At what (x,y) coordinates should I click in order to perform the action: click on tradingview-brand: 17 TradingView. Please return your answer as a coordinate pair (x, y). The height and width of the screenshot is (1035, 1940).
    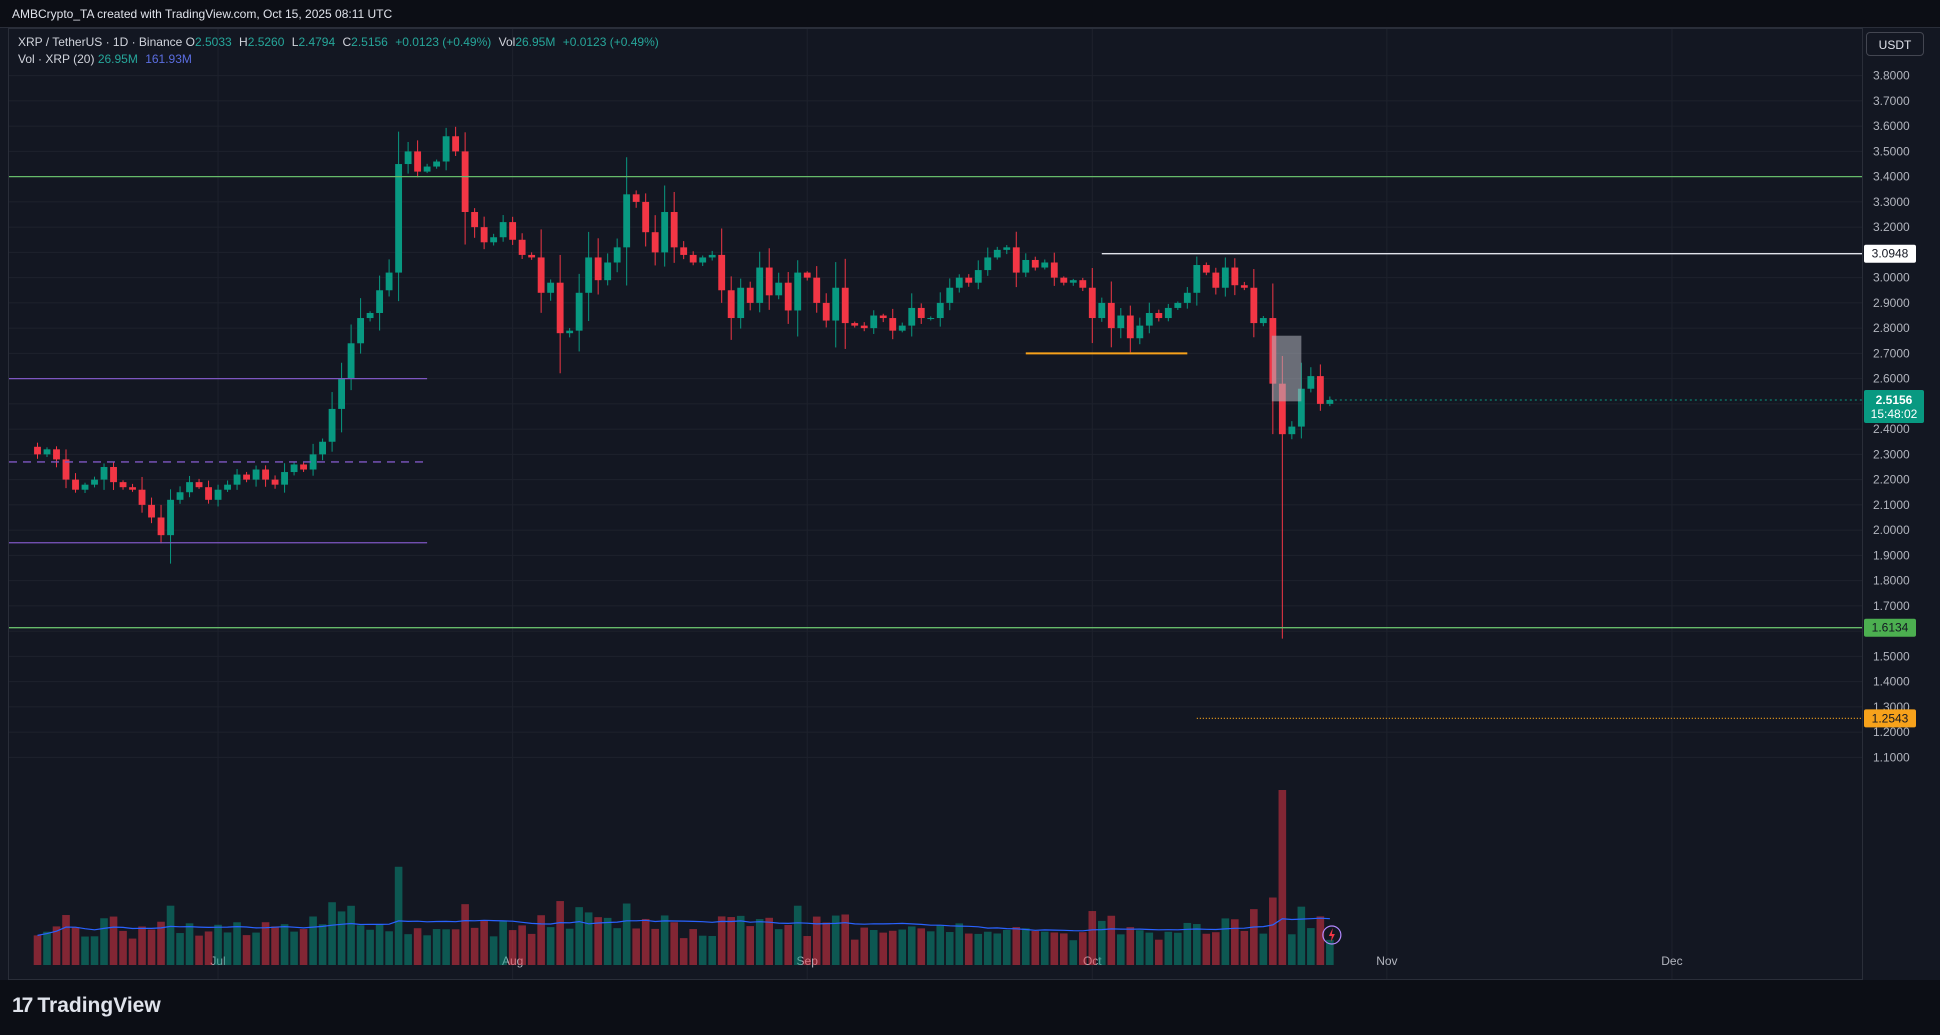
    Looking at the image, I should click on (86, 1006).